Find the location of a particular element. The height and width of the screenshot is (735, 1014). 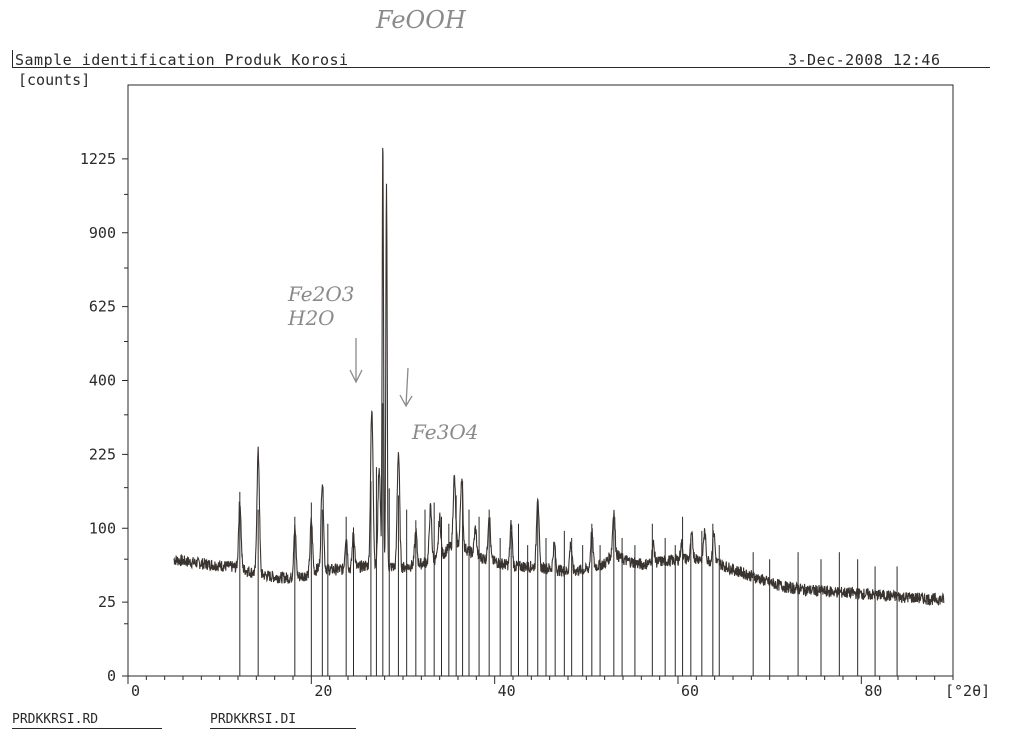

y-tick-label: 25 is located at coordinates (107, 602).